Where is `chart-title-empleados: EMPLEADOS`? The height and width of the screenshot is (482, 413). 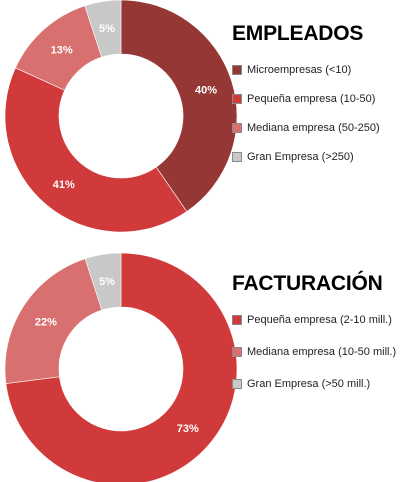 chart-title-empleados: EMPLEADOS is located at coordinates (298, 33).